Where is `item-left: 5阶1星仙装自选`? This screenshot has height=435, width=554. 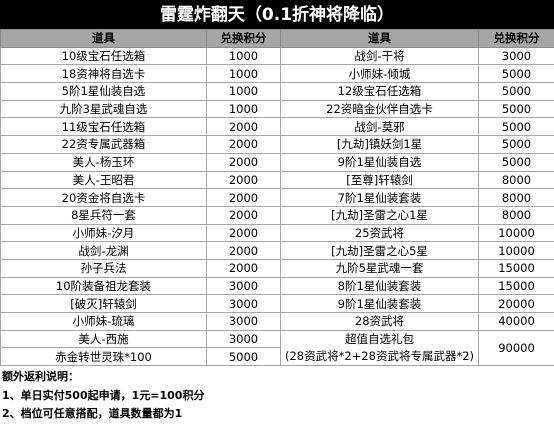 item-left: 5阶1星仙装自选 is located at coordinates (103, 91).